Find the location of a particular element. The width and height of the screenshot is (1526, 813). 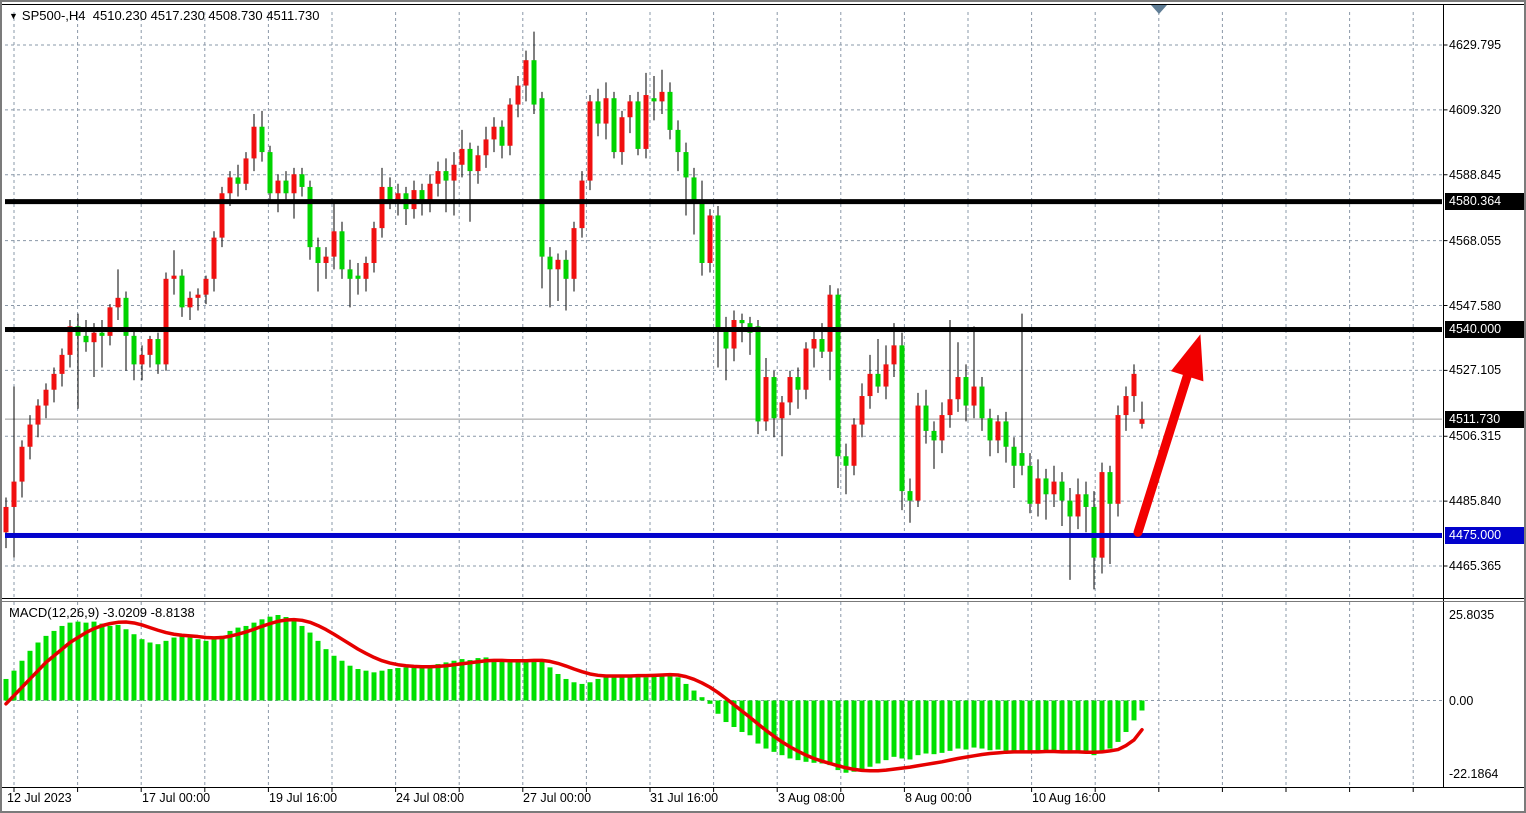

price-axis-label: 4609.320 is located at coordinates (1475, 109).